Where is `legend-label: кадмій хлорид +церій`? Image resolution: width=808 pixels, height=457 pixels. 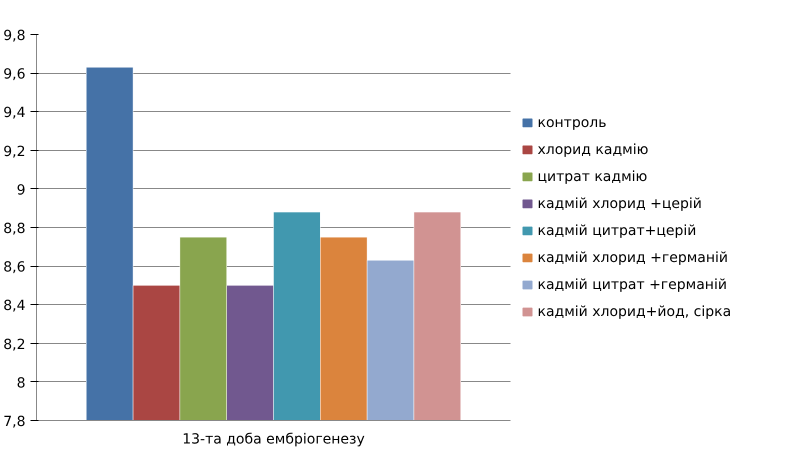 legend-label: кадмій хлорид +церій is located at coordinates (620, 204).